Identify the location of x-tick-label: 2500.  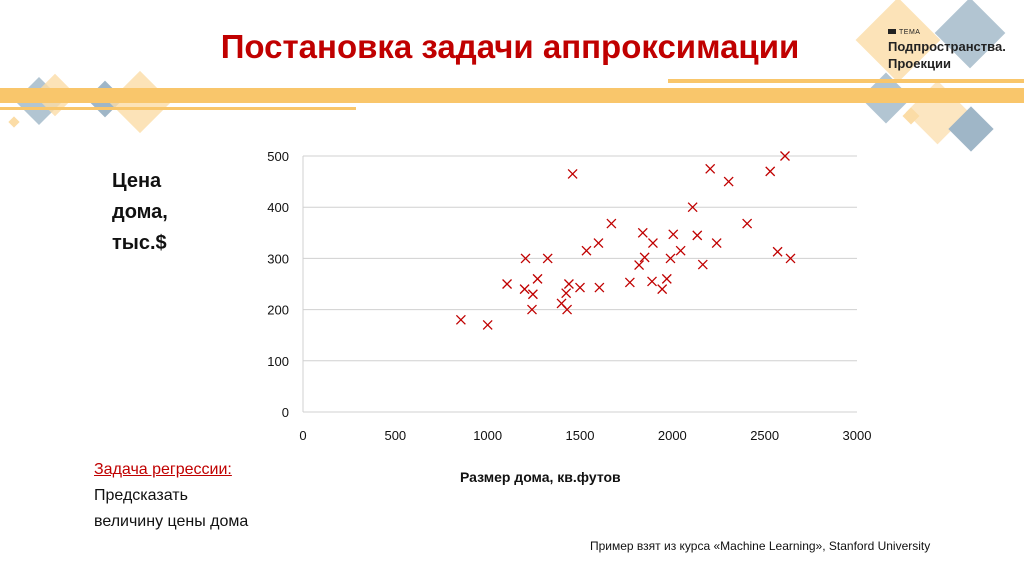
(764, 435).